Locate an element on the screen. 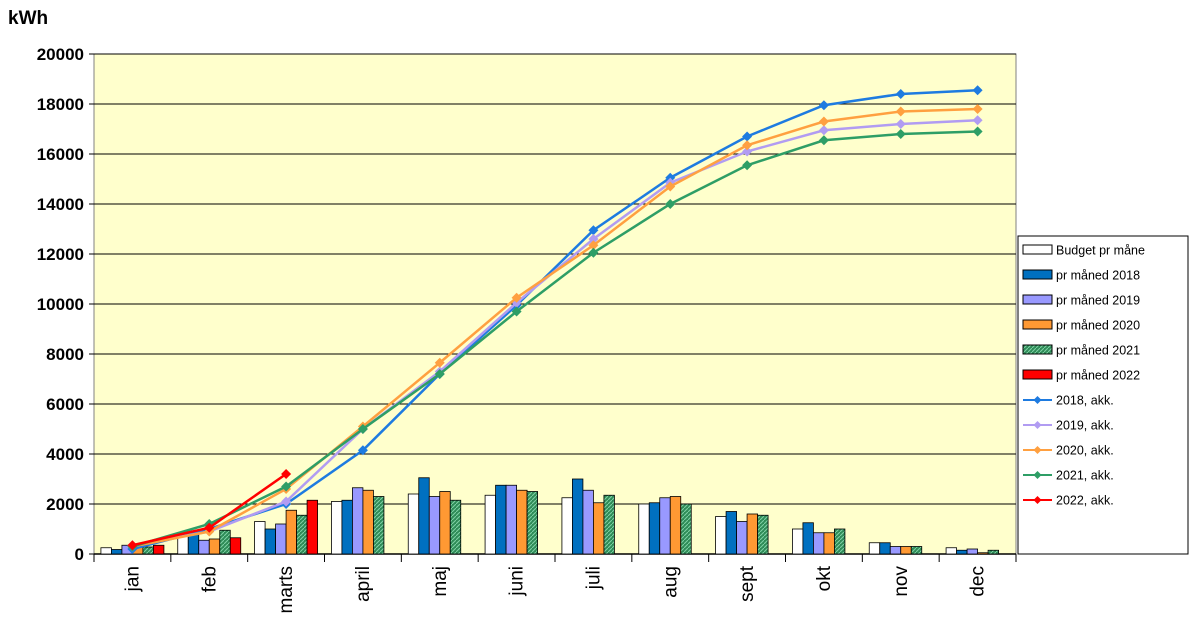  x-tick-label: juli is located at coordinates (593, 578).